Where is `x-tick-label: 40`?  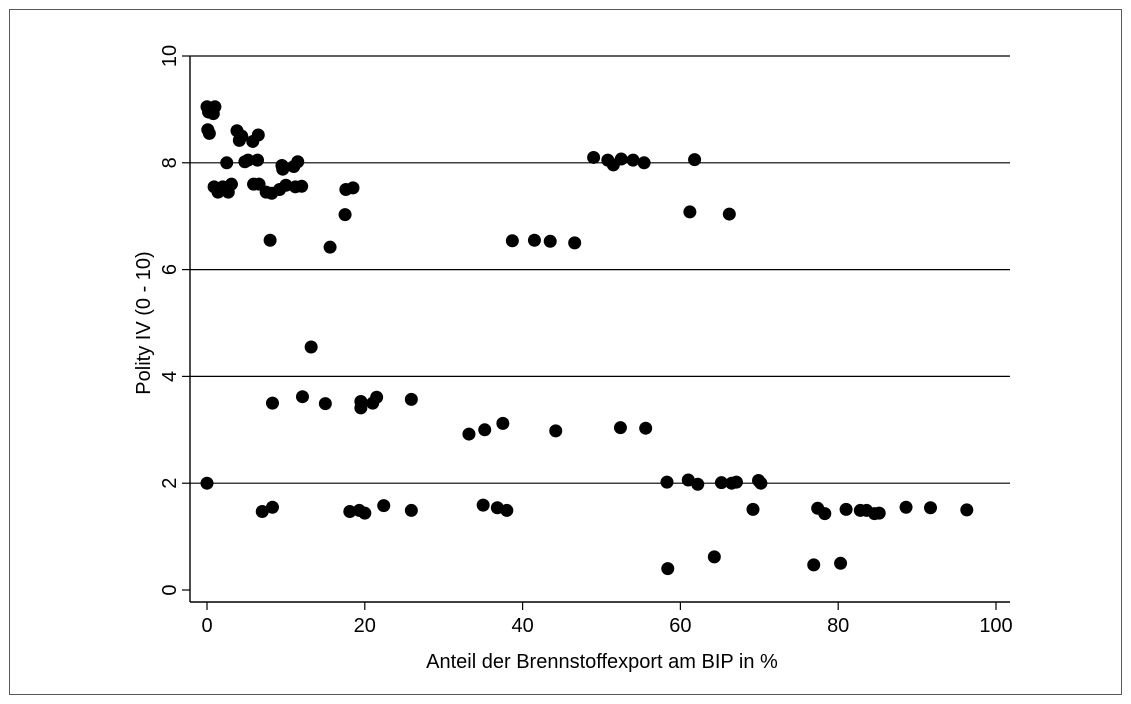 x-tick-label: 40 is located at coordinates (522, 626).